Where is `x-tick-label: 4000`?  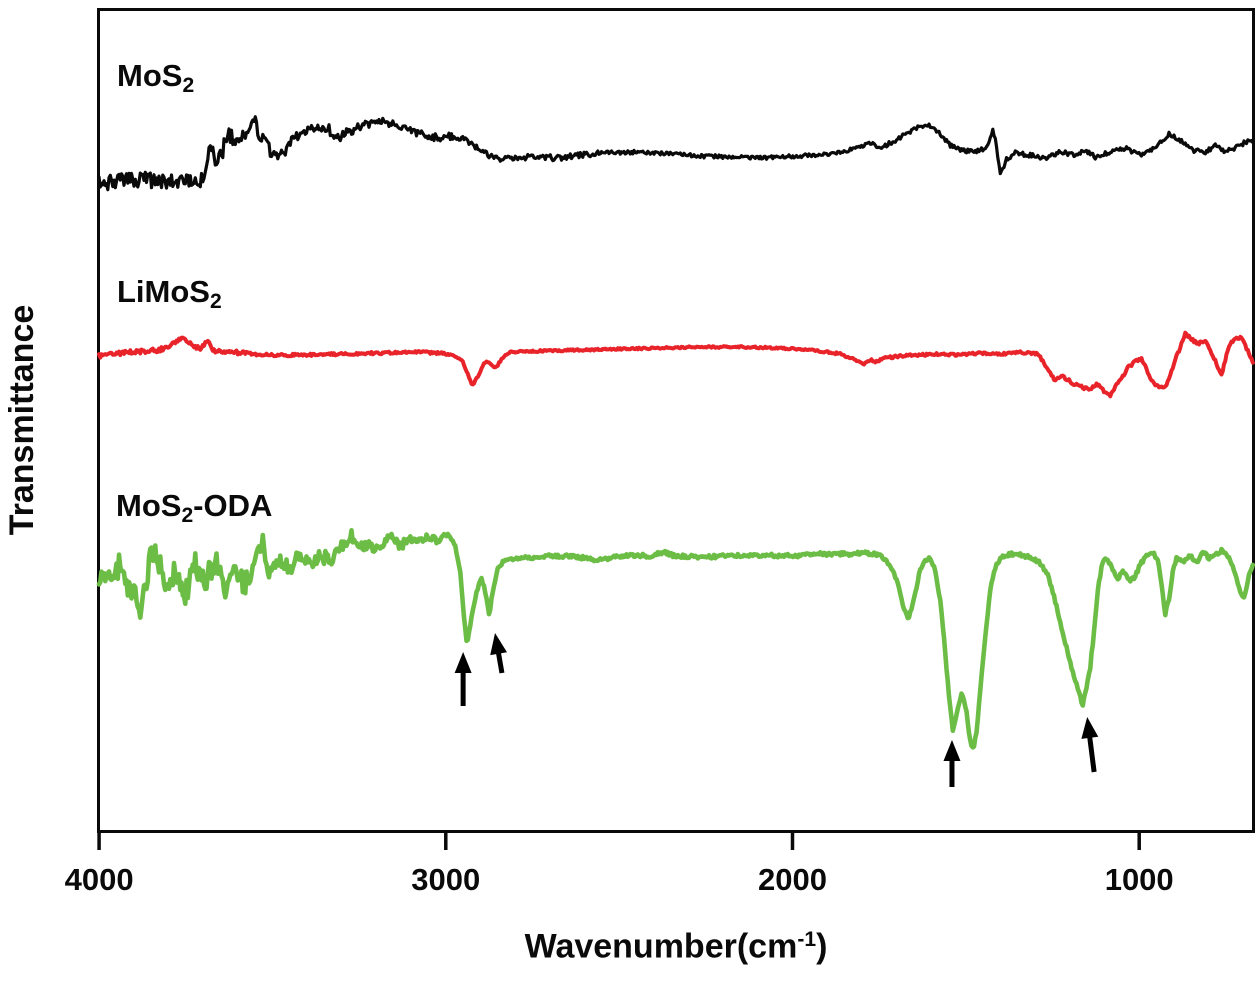
x-tick-label: 4000 is located at coordinates (99, 879).